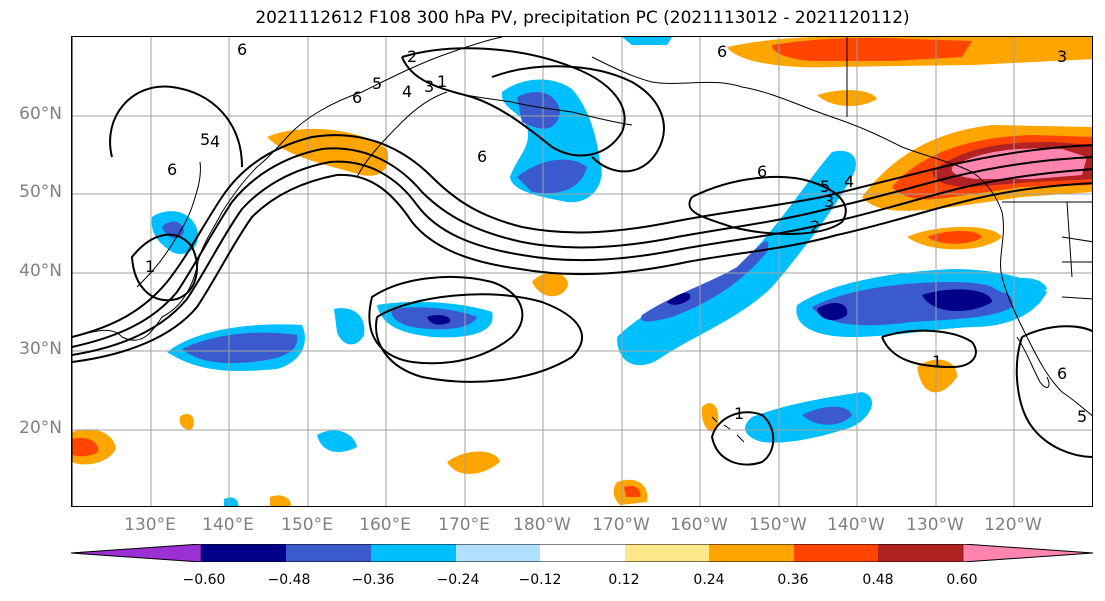  I want to click on precip-positive-small-2b, so click(954, 237).